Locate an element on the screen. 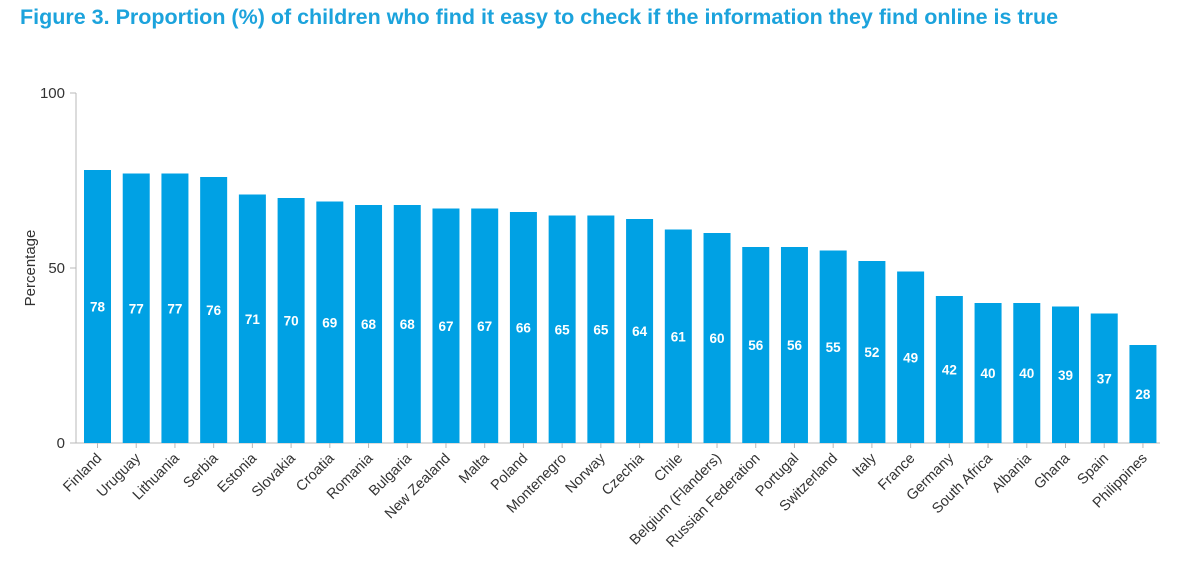 The width and height of the screenshot is (1181, 566). bar-value-label: 52 is located at coordinates (871, 352).